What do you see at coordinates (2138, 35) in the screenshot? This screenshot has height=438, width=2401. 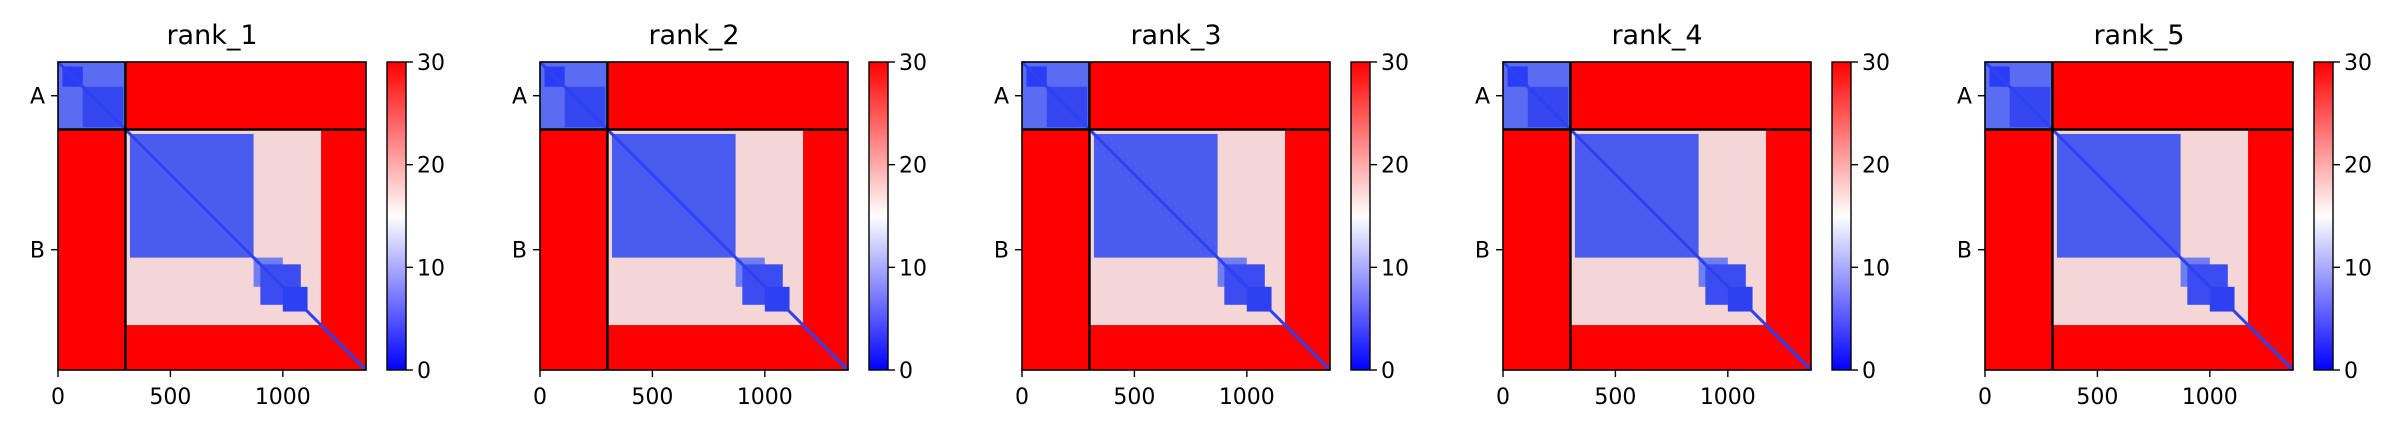 I see `panel-title: rank_5` at bounding box center [2138, 35].